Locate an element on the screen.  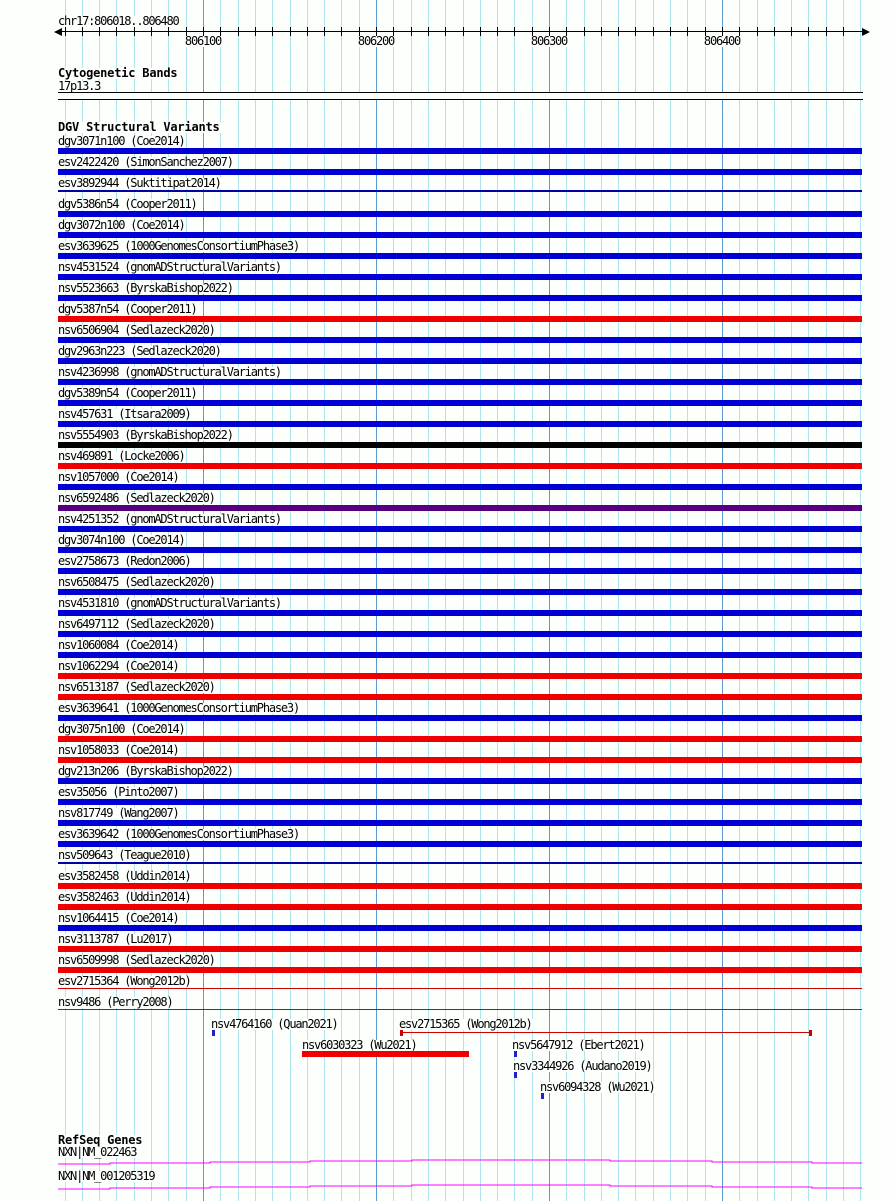
variant-label: dgv5389n54 (Cooper2011) is located at coordinates (127, 393).